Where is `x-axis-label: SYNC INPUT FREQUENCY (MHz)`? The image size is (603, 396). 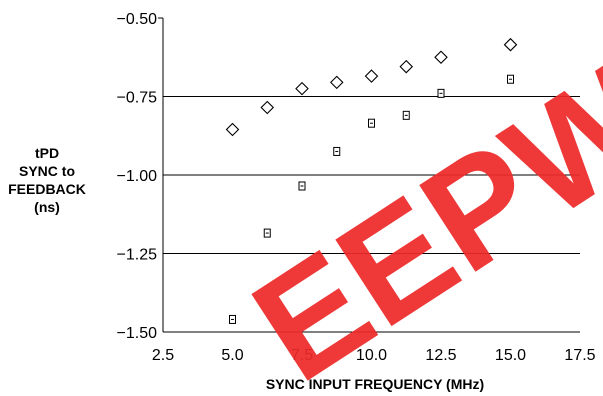
x-axis-label: SYNC INPUT FREQUENCY (MHz) is located at coordinates (375, 384).